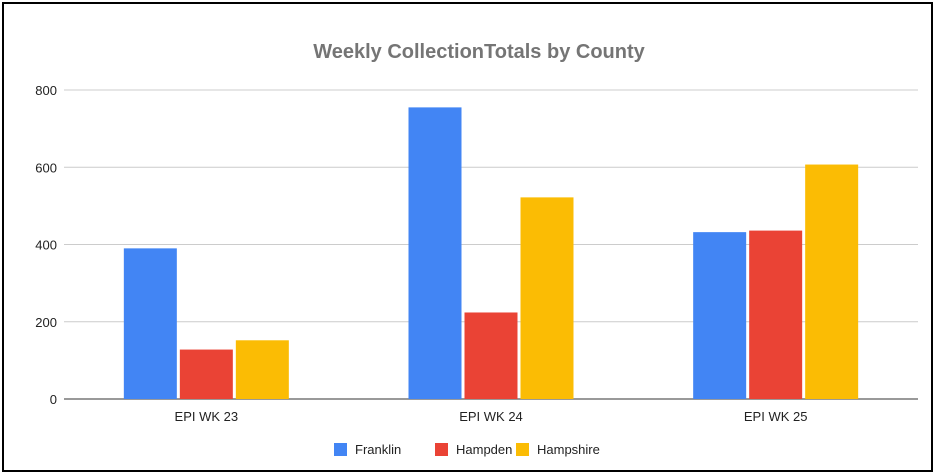 The width and height of the screenshot is (933, 472). What do you see at coordinates (46, 167) in the screenshot?
I see `y-tick-label: 600` at bounding box center [46, 167].